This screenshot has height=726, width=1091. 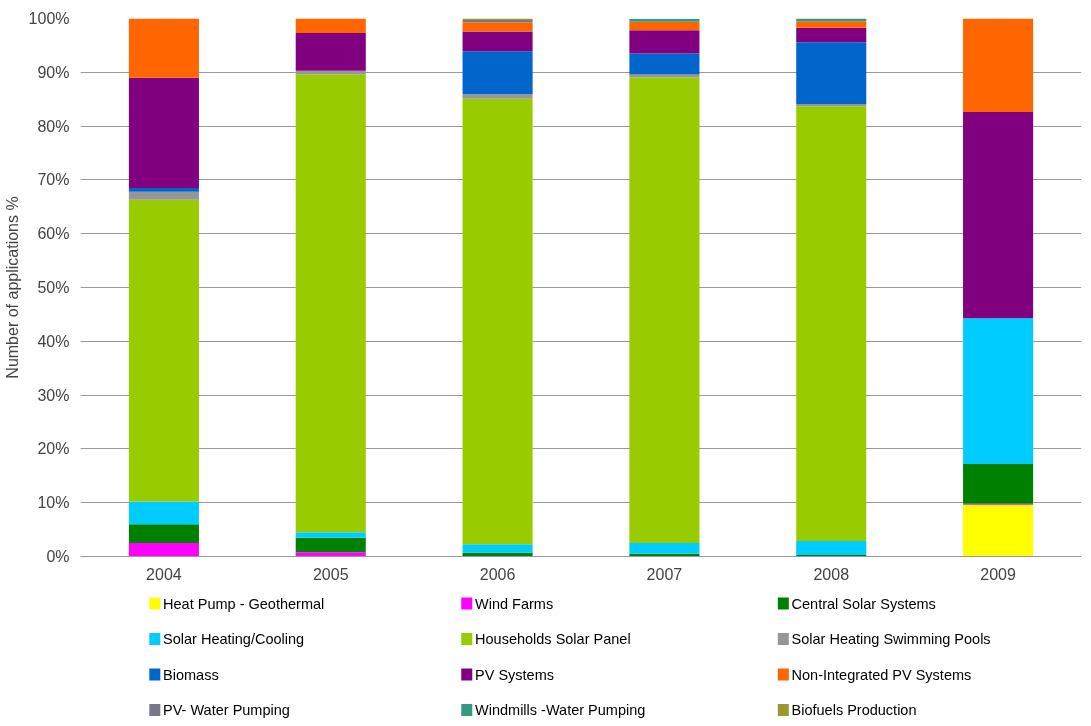 What do you see at coordinates (998, 574) in the screenshot?
I see `x-tick-label: 2009` at bounding box center [998, 574].